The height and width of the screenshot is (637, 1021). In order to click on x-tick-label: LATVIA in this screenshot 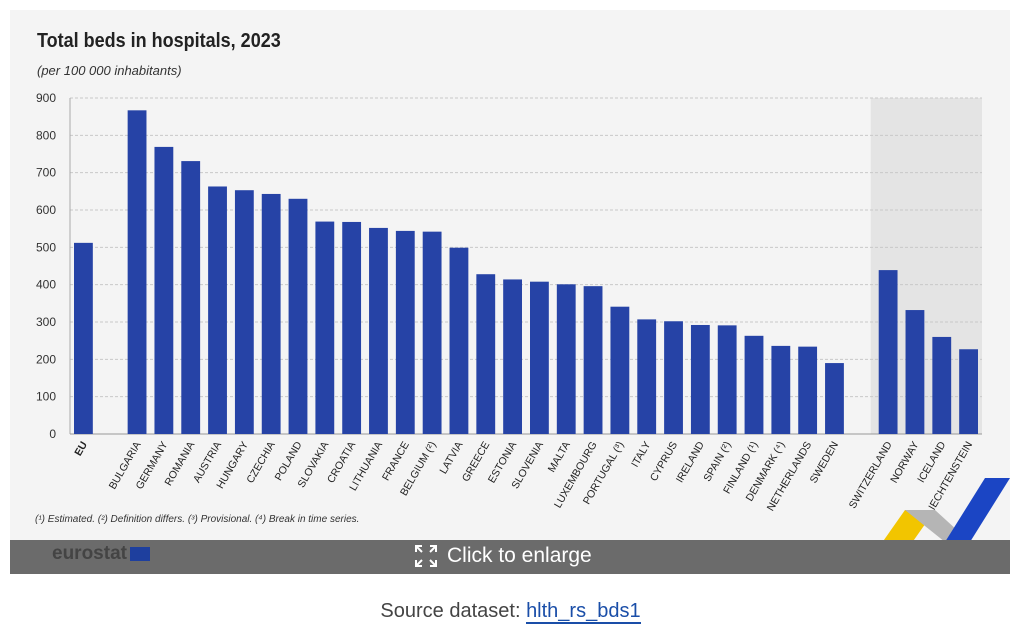, I will do `click(451, 458)`.